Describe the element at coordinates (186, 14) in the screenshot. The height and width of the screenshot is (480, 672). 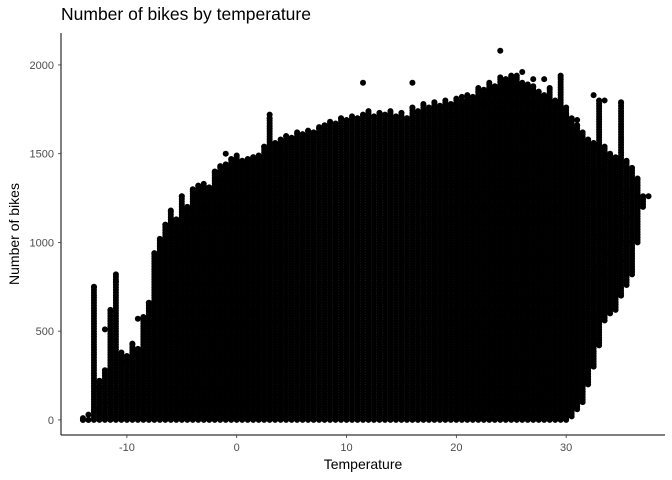
I see `chart-title: Number of bikes by temperature` at that location.